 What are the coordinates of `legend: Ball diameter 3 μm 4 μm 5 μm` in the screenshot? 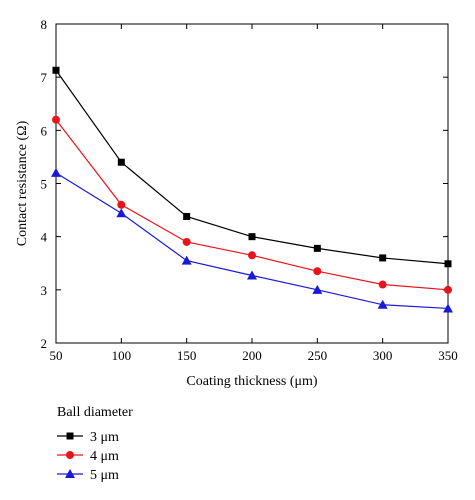 It's located at (95, 444).